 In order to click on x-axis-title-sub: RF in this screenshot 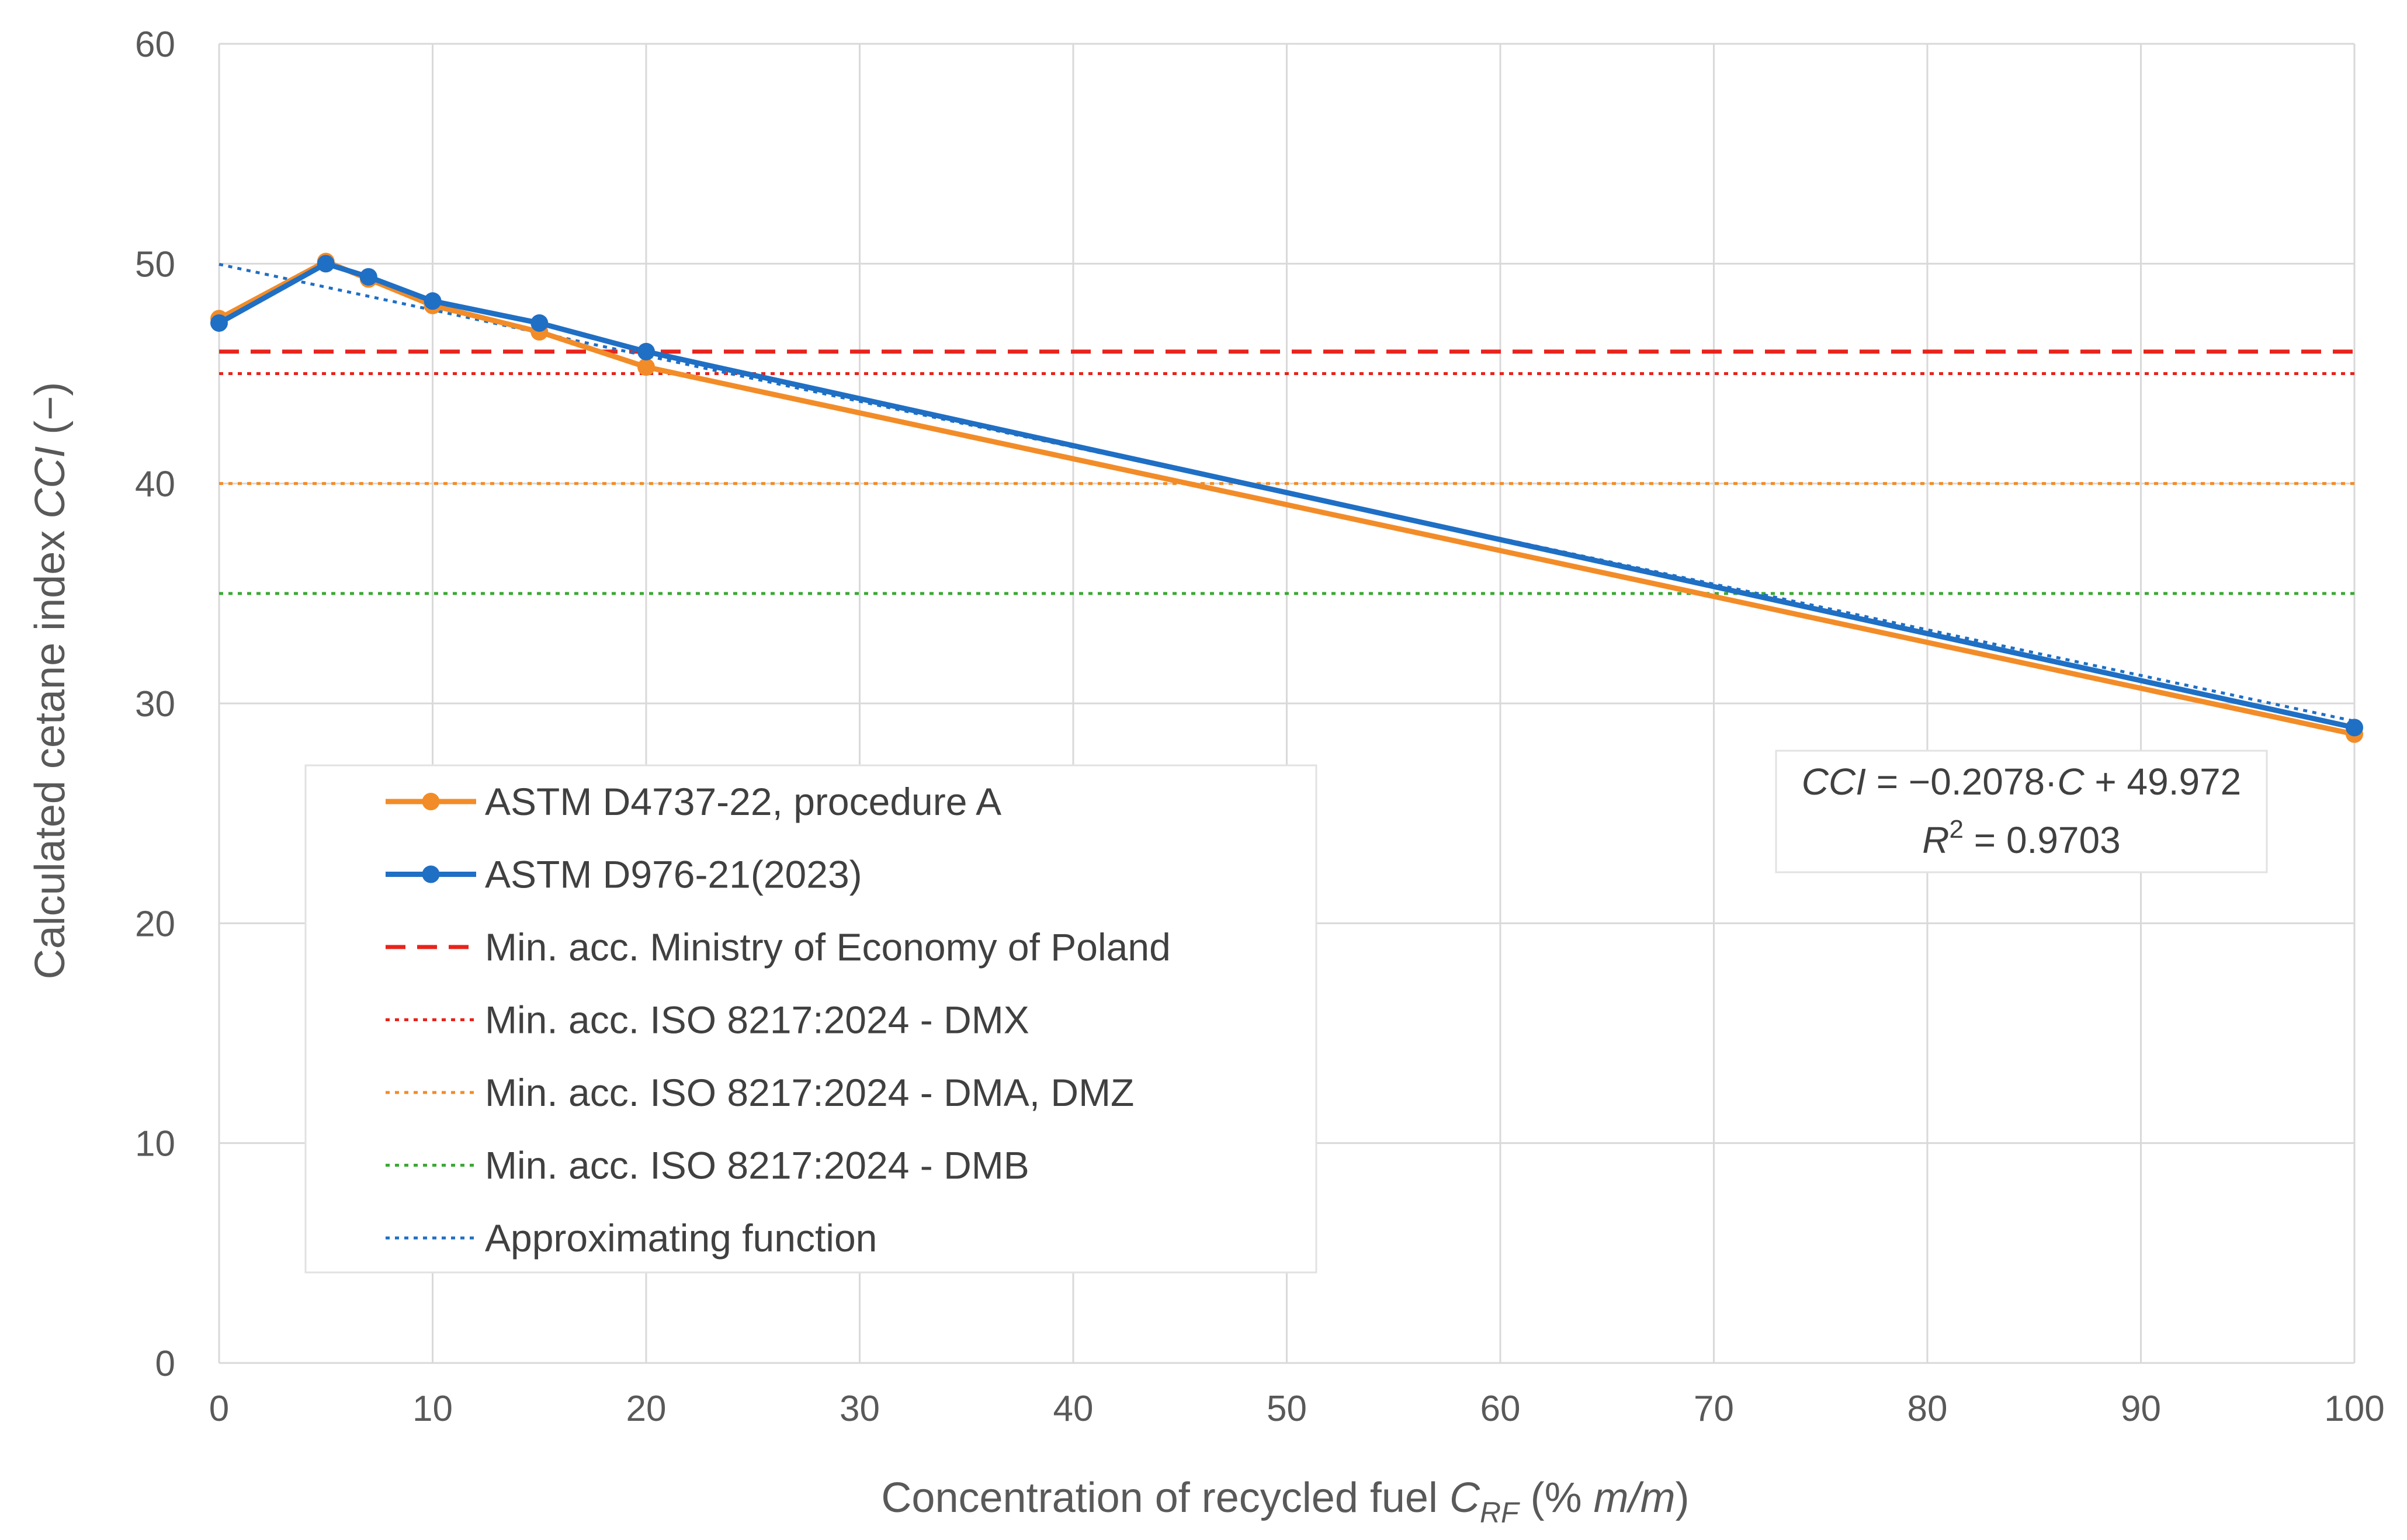, I will do `click(1500, 1513)`.